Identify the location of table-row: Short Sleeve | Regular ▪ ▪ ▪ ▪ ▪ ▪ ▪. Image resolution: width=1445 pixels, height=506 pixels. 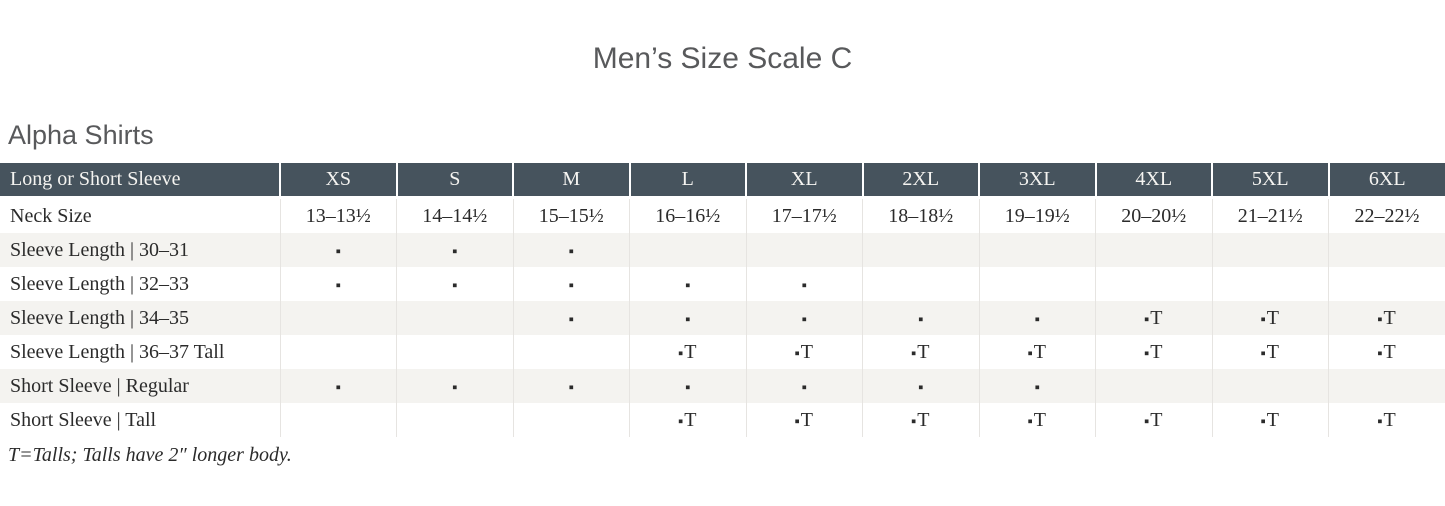
(722, 386).